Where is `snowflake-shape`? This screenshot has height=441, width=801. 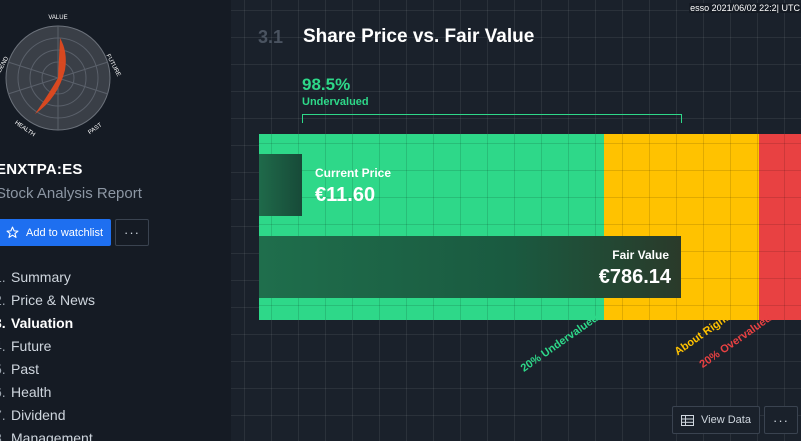 snowflake-shape is located at coordinates (50, 76).